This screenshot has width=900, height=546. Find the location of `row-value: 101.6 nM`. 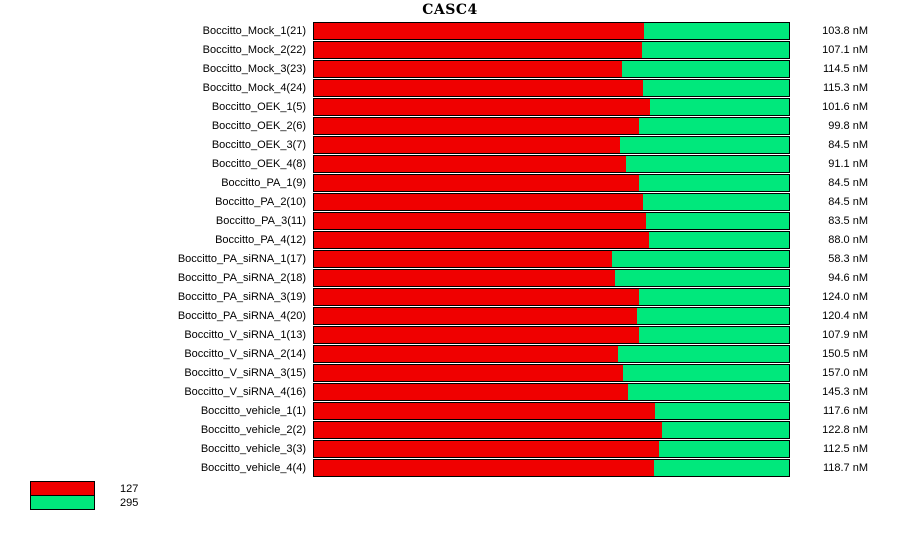

row-value: 101.6 nM is located at coordinates (845, 106).